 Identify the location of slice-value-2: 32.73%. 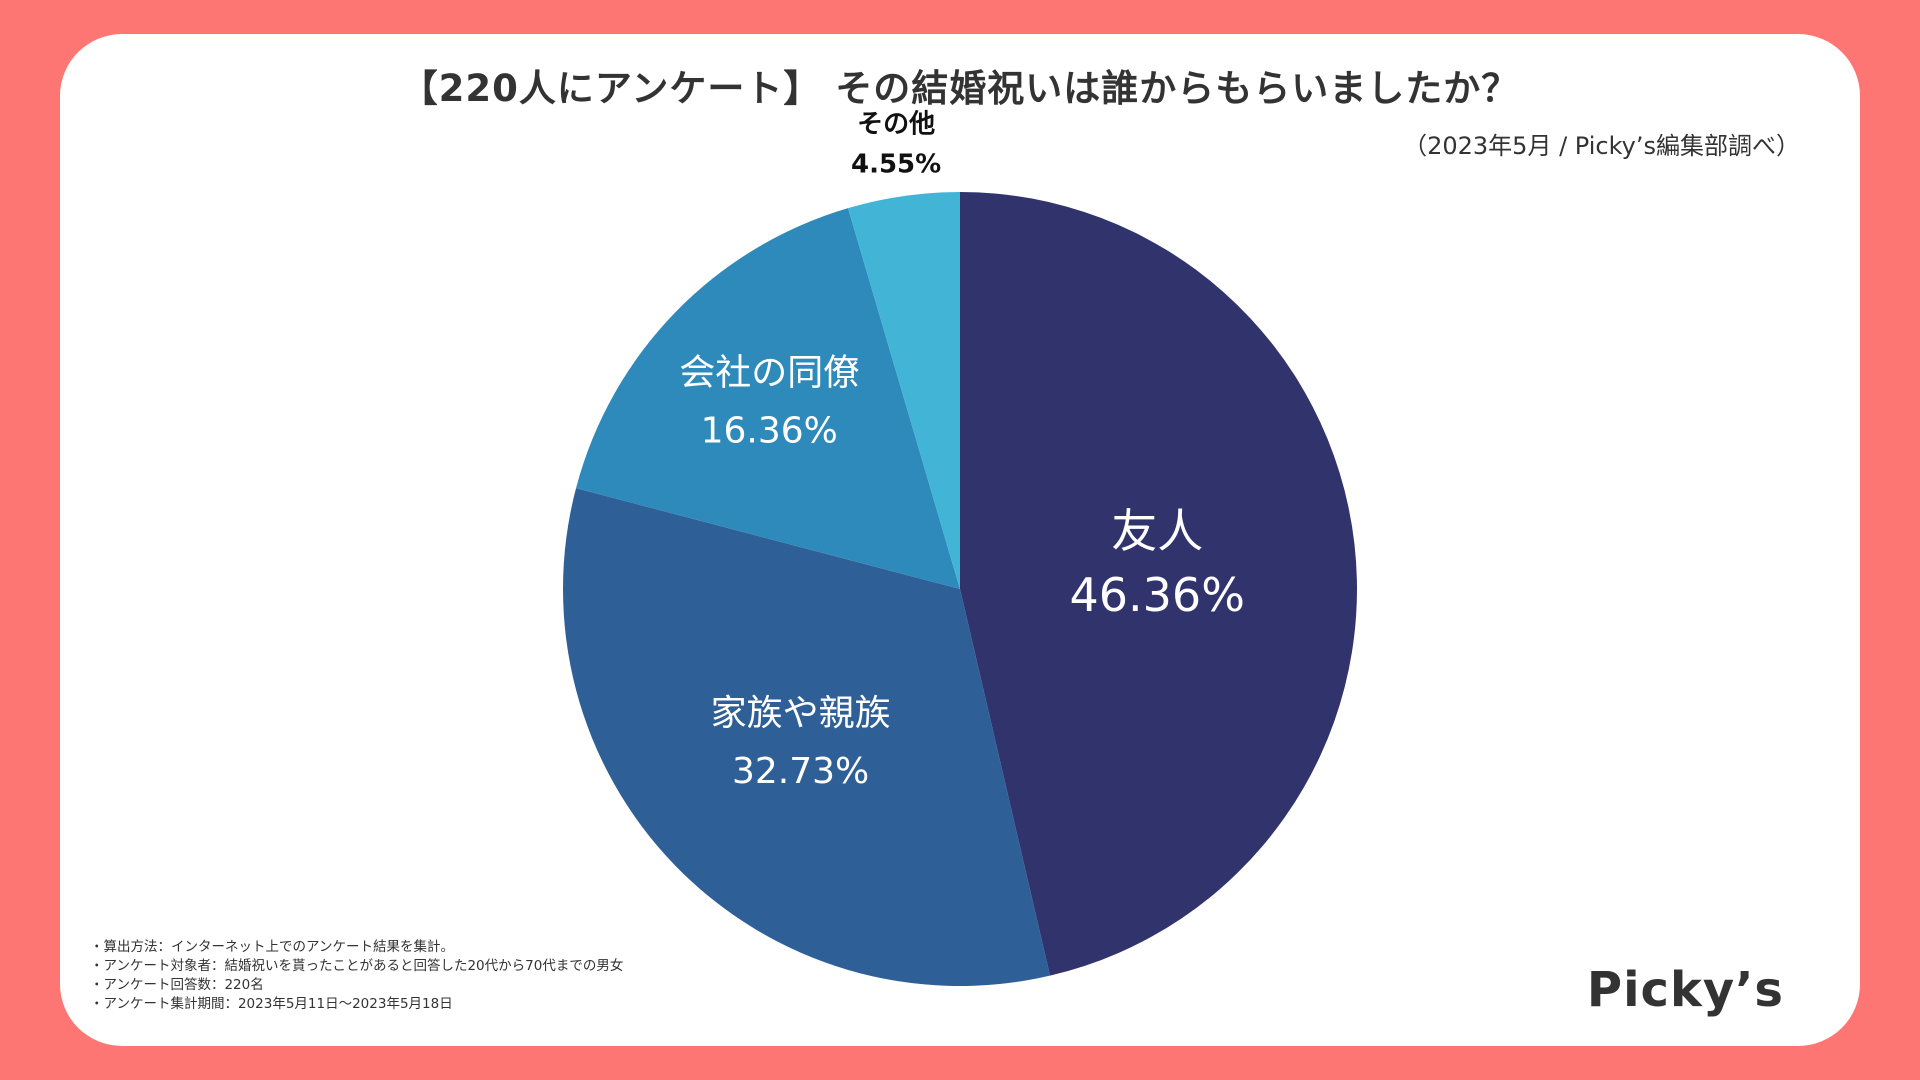
(800, 771).